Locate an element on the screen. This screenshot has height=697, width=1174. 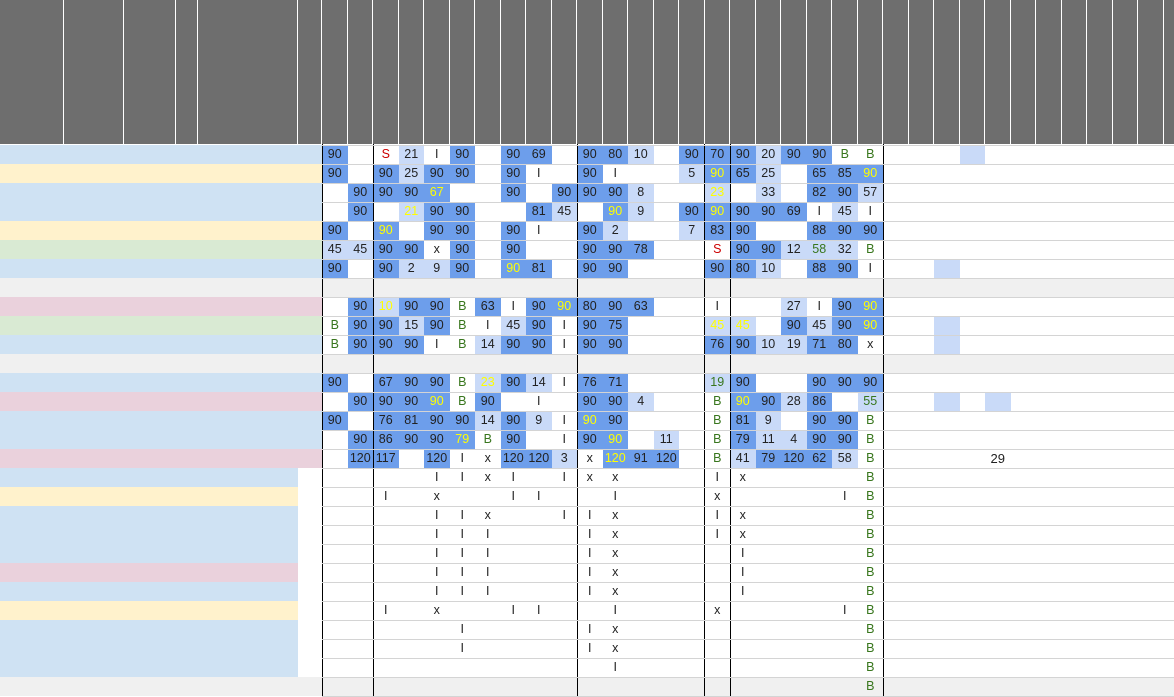
player-cell: 63 is located at coordinates (488, 306).